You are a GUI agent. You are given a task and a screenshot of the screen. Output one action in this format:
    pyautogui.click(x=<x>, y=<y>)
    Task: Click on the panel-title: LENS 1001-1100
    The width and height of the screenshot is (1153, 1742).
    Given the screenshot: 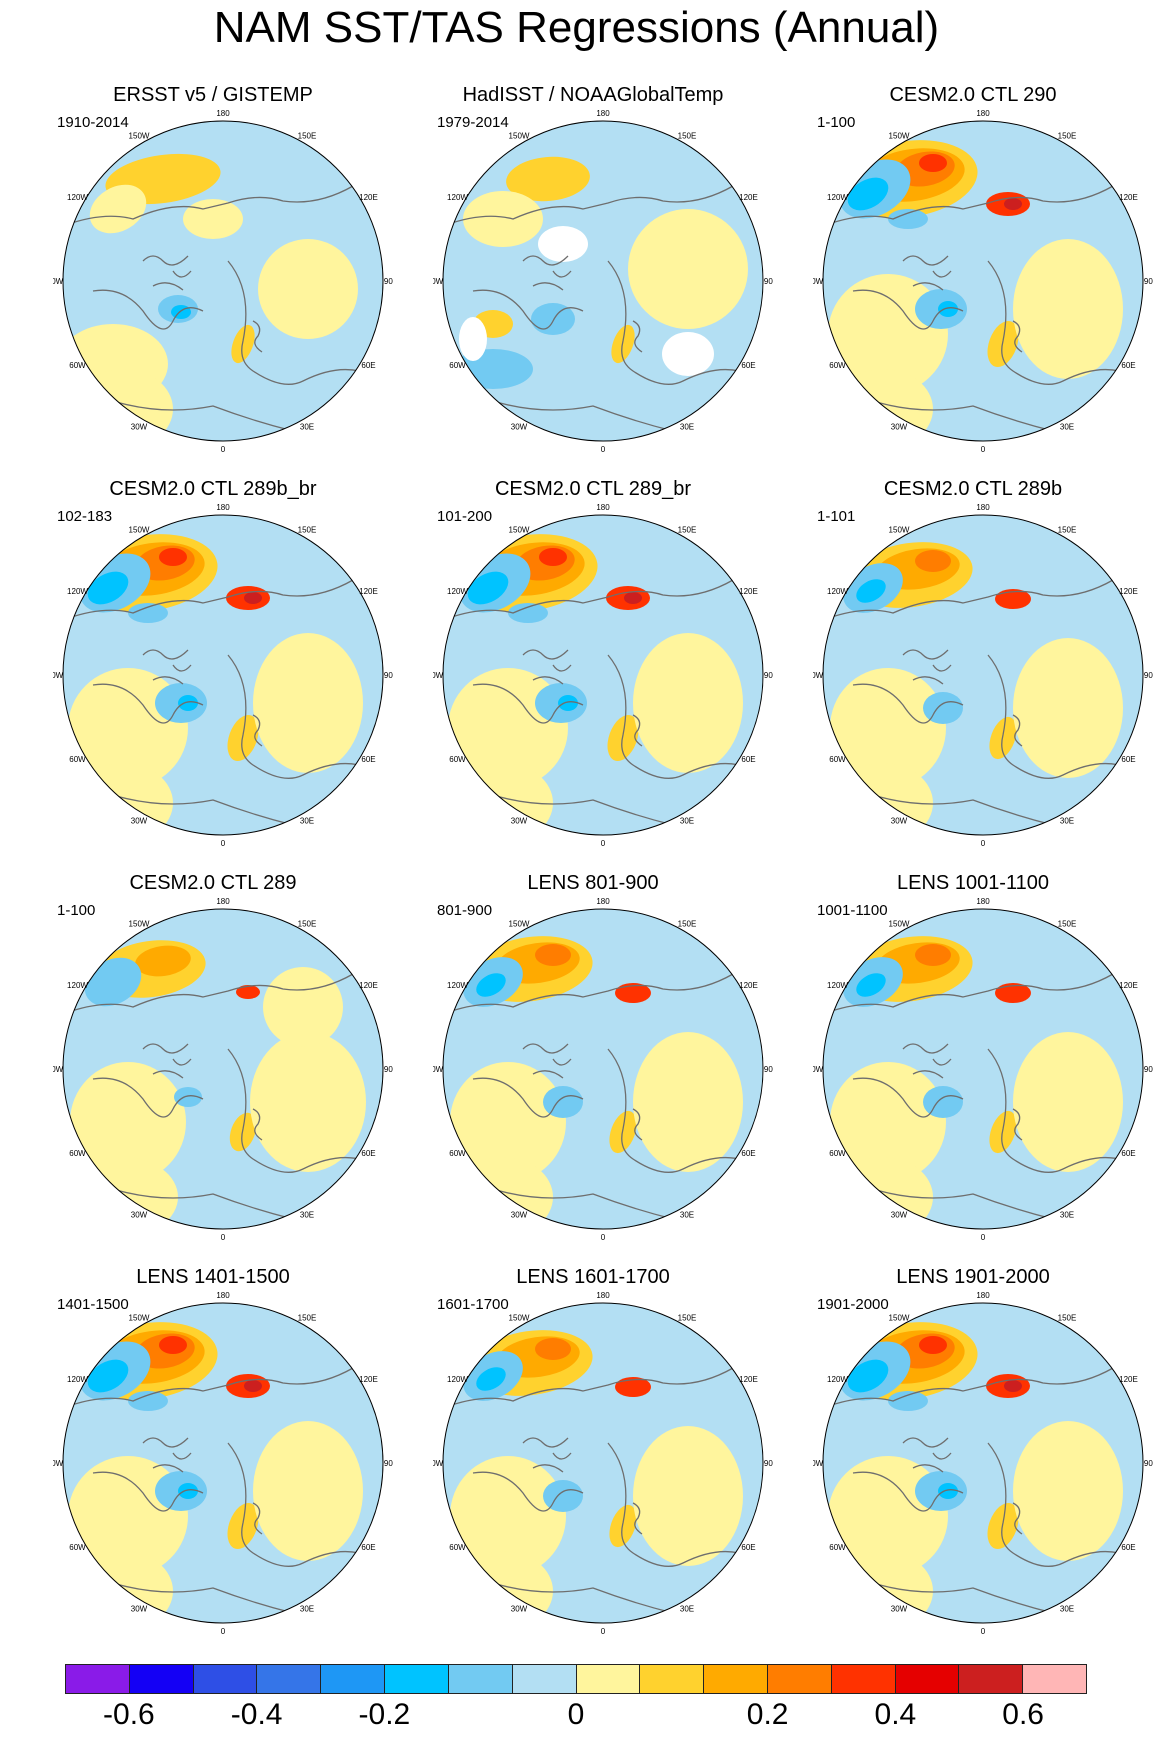 What is the action you would take?
    pyautogui.click(x=973, y=883)
    